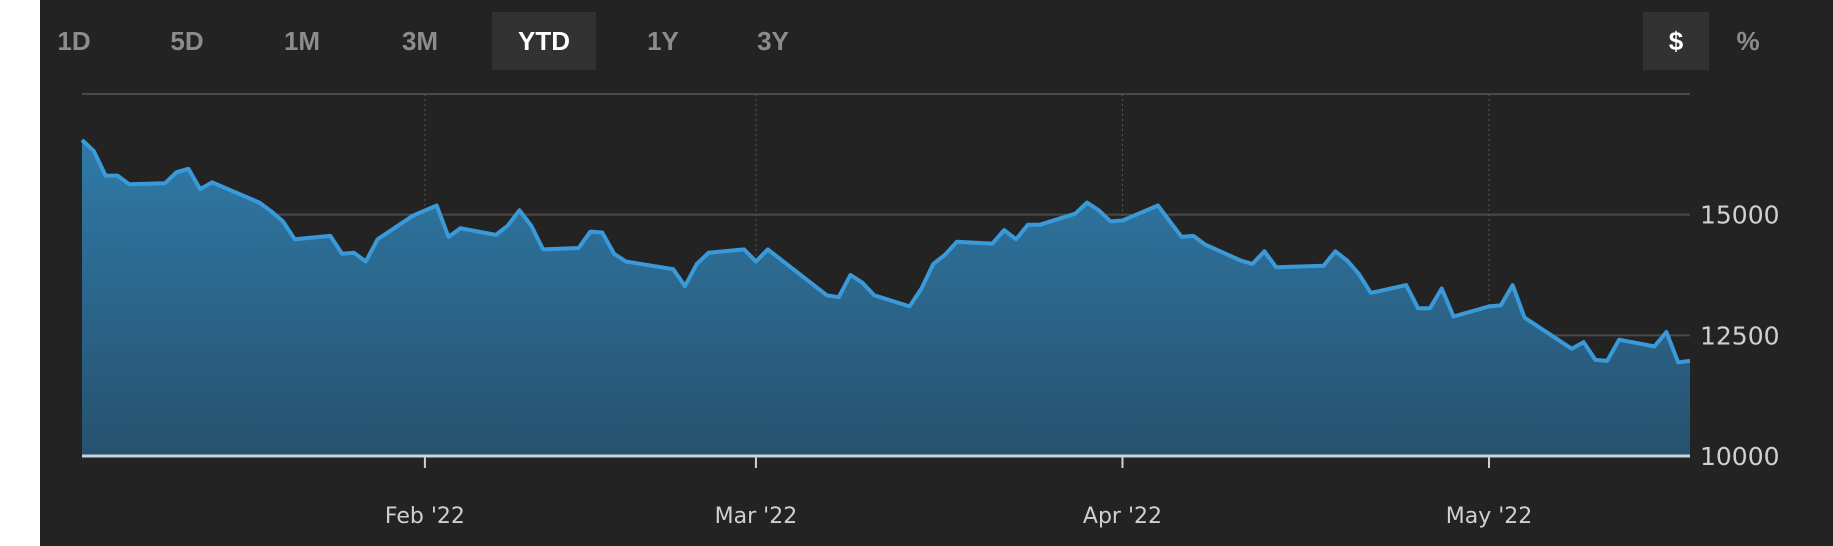 The width and height of the screenshot is (1833, 546). I want to click on y-tick-label: 12500, so click(1740, 335).